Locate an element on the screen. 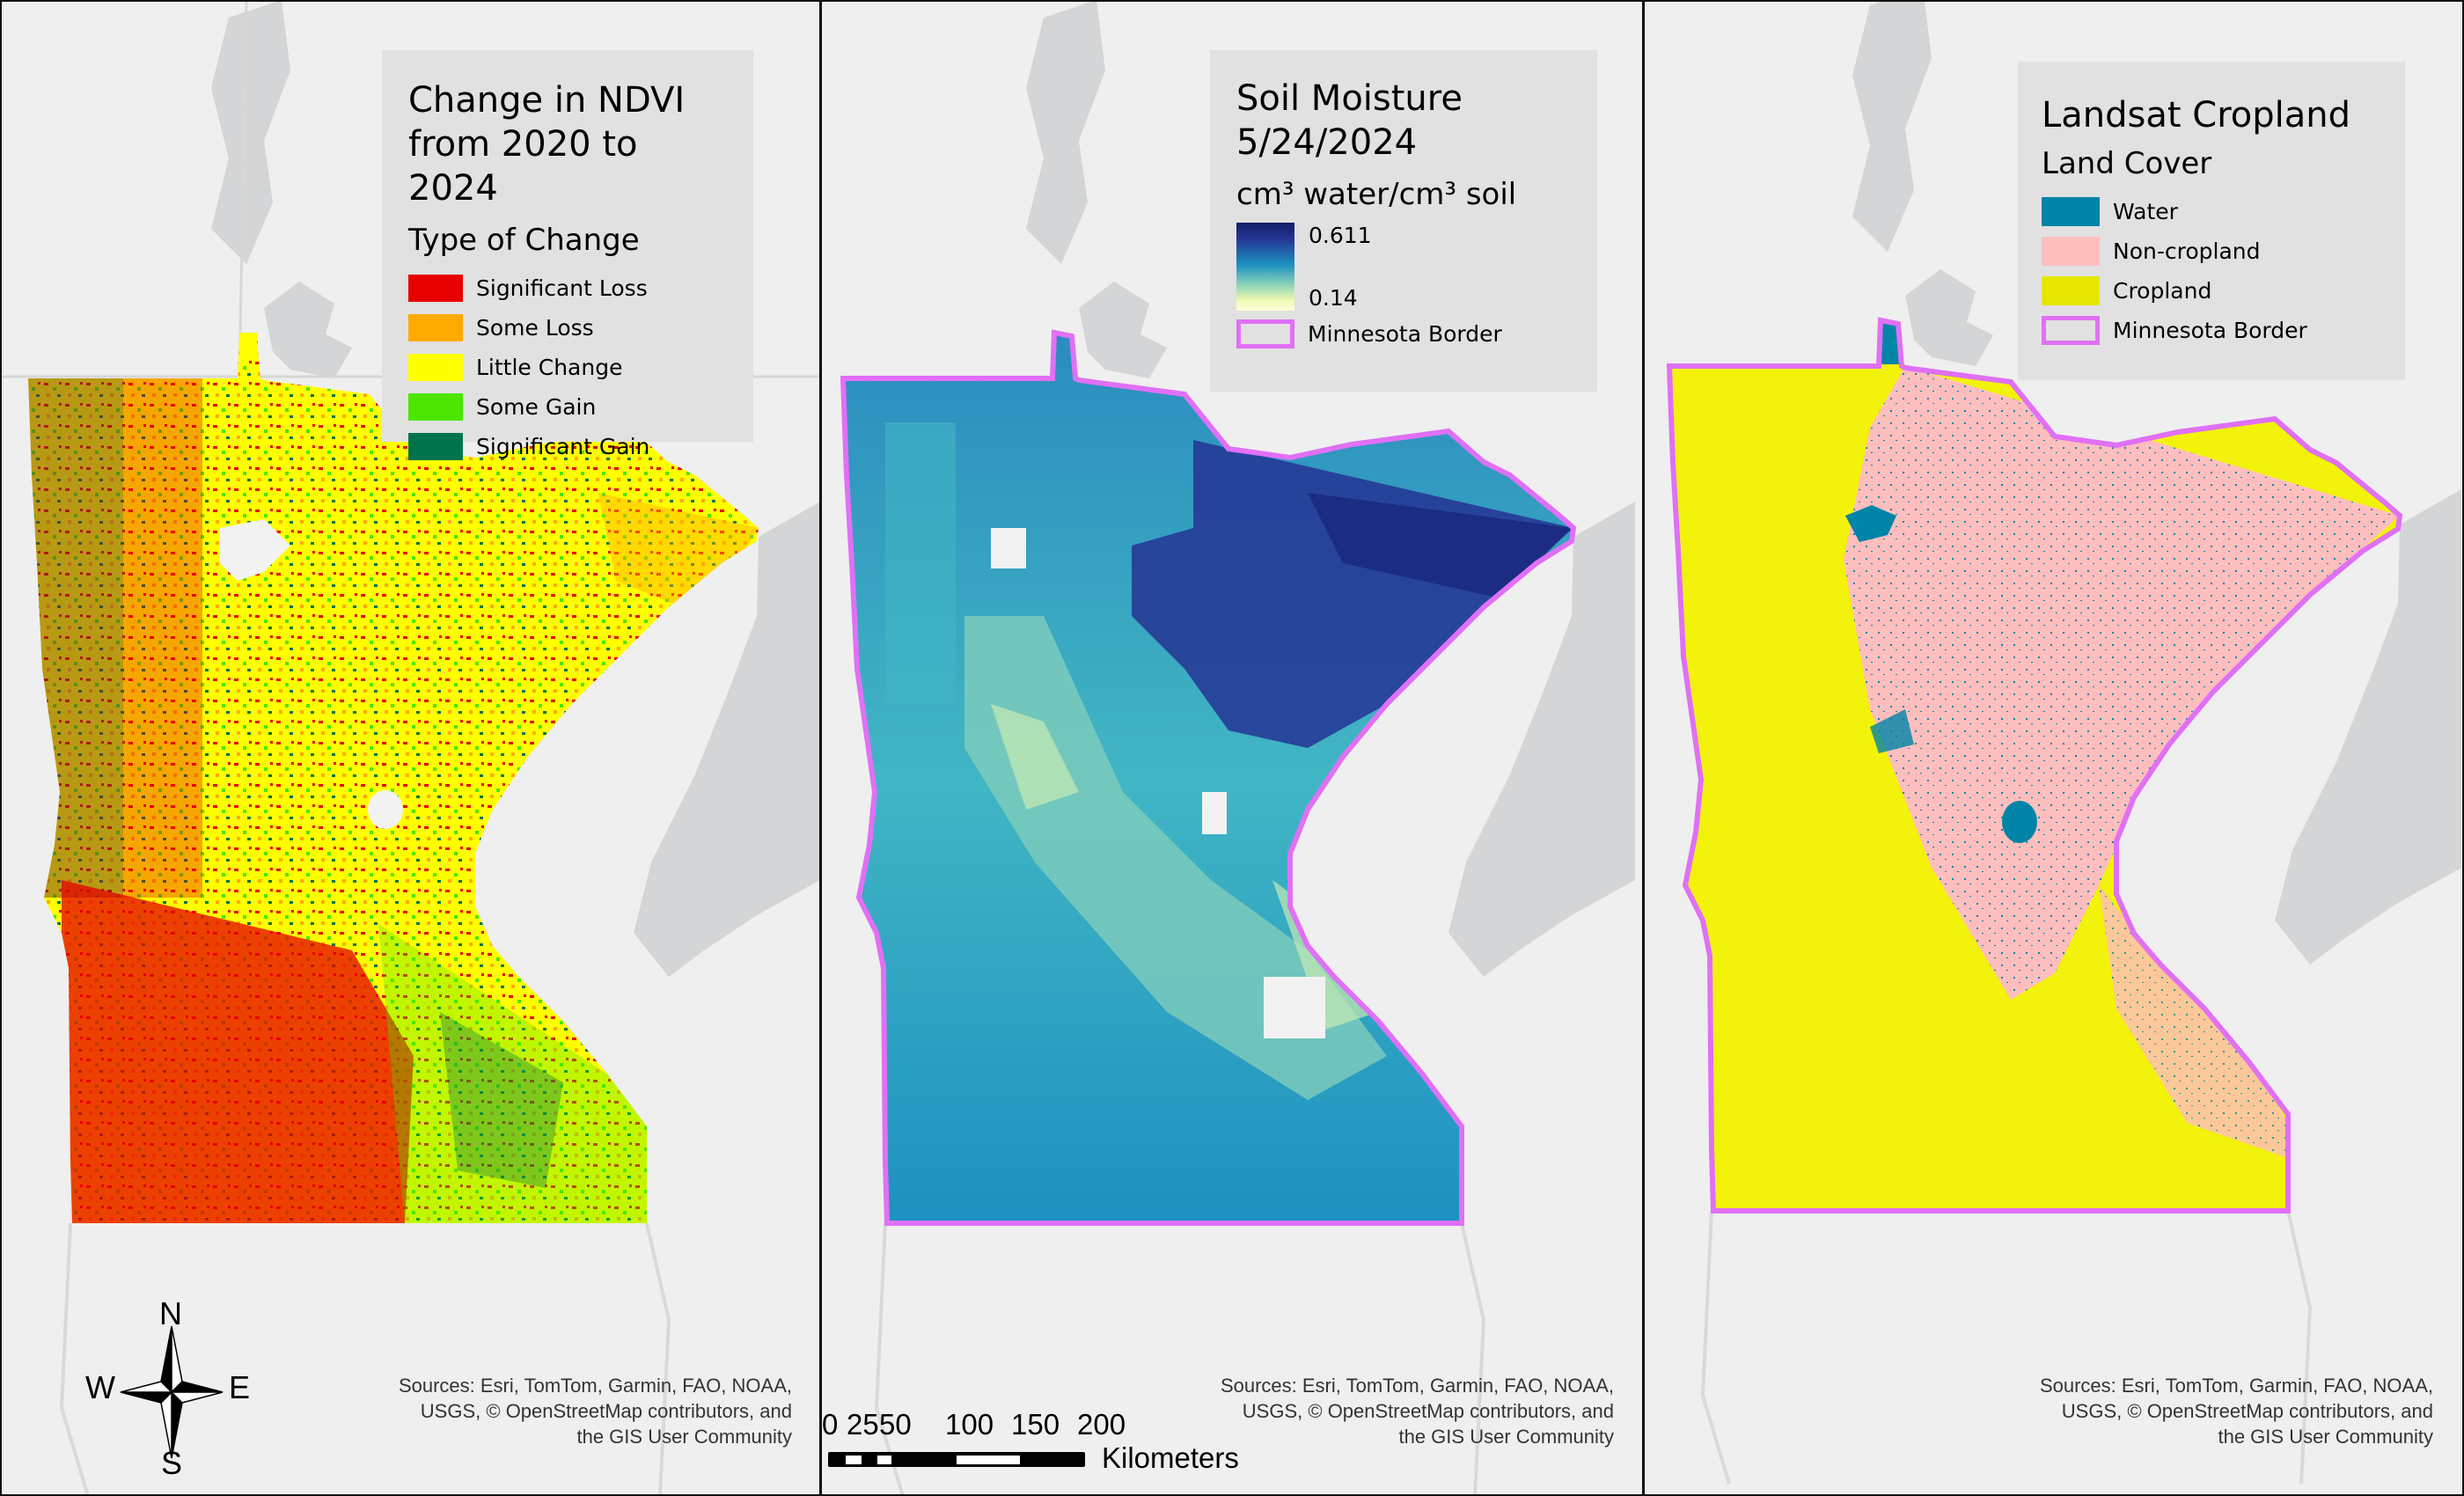 This screenshot has height=1496, width=2464. scale-unit: Kilometers is located at coordinates (1171, 1458).